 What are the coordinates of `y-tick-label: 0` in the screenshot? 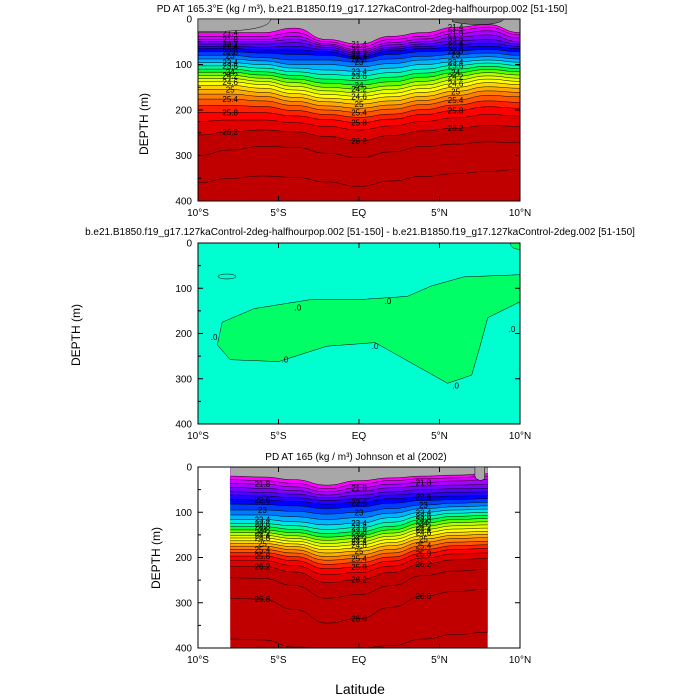 It's located at (189, 468).